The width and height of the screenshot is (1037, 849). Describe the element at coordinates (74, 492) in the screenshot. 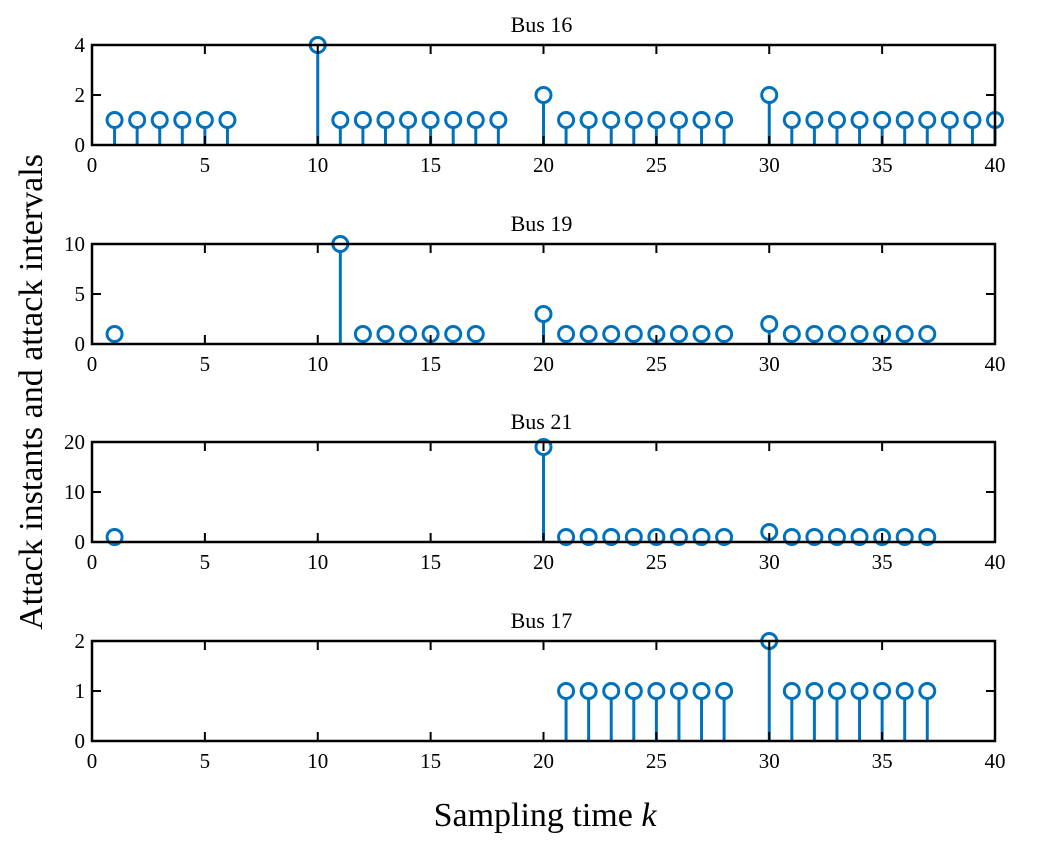

I see `y-tick-label: 10` at that location.